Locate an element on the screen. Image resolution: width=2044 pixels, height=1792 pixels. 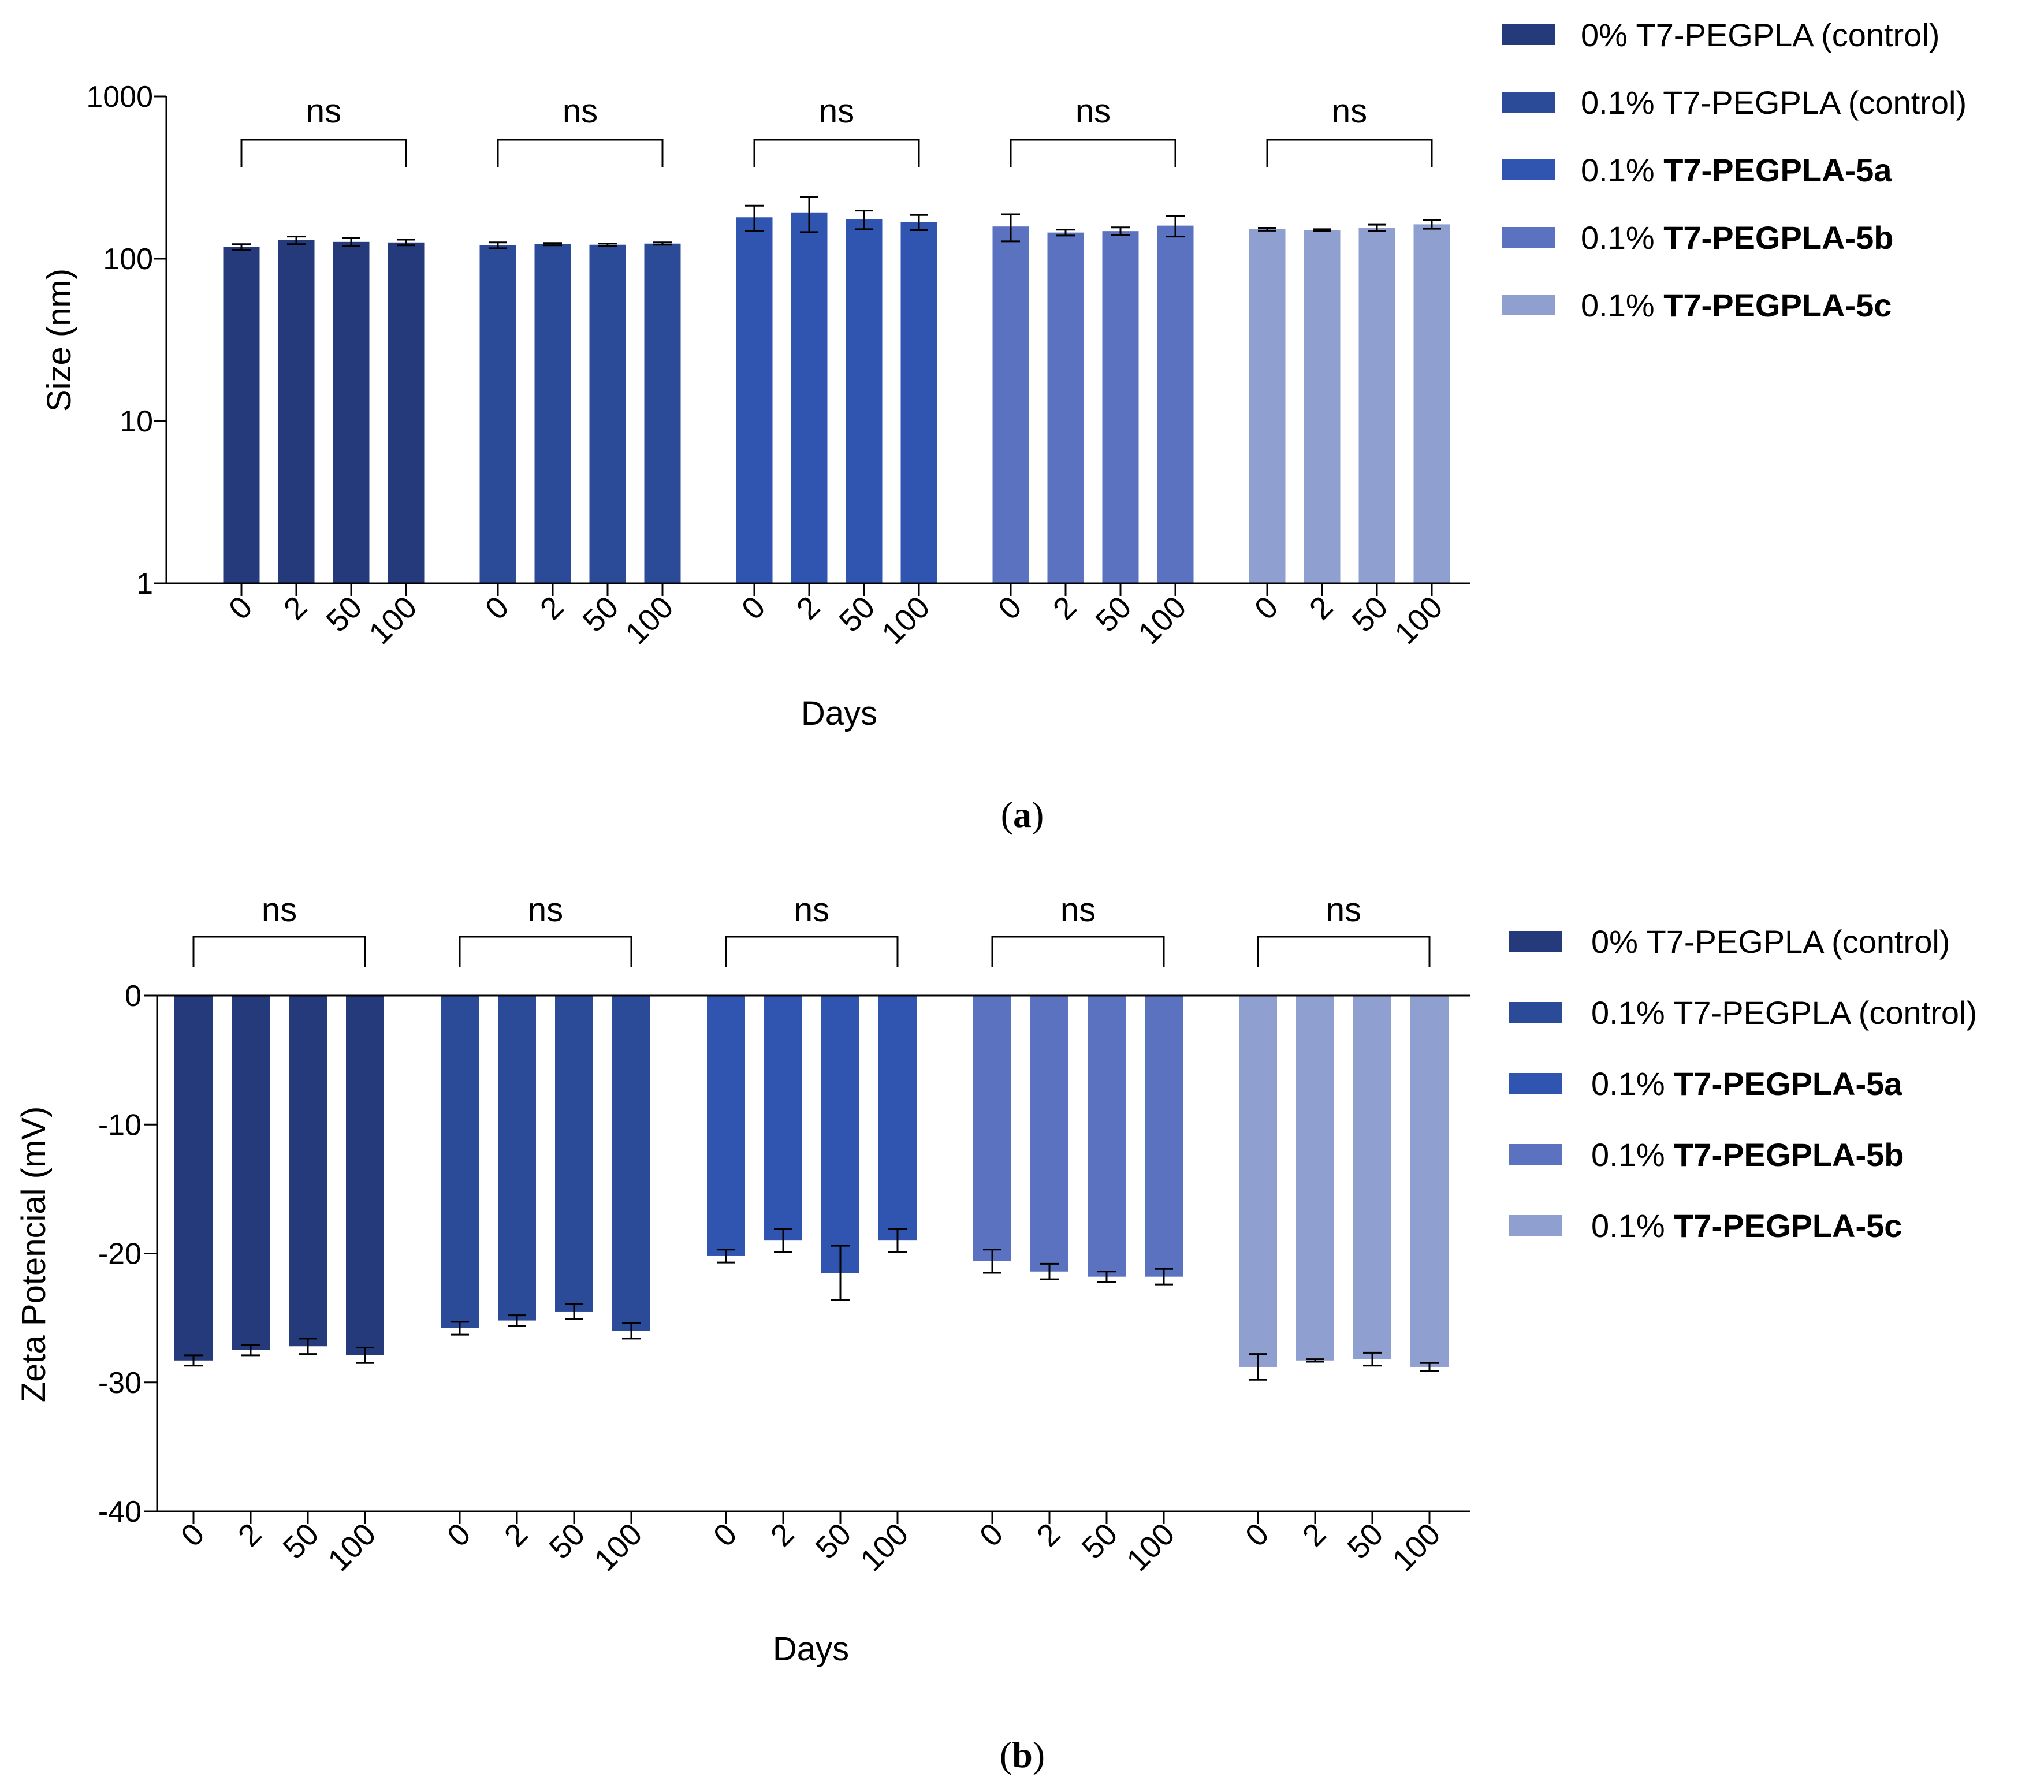
y-axis-ticks: 1 10 100 1000 is located at coordinates (126, 340).